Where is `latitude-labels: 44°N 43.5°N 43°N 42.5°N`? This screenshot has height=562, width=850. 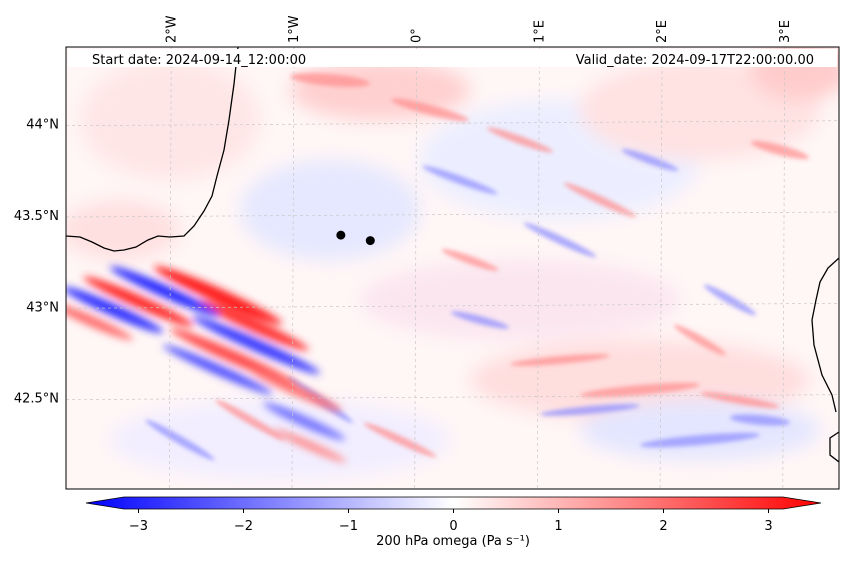 latitude-labels: 44°N 43.5°N 43°N 42.5°N is located at coordinates (36, 262).